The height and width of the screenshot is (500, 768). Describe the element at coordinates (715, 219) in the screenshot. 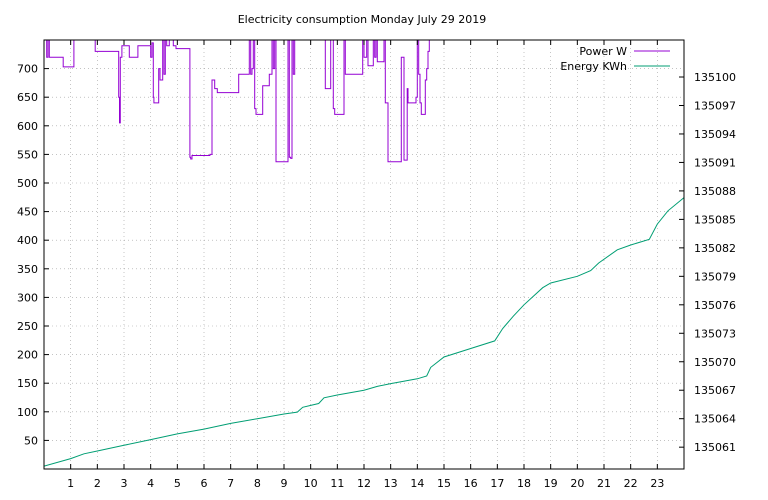

I see `y2-tick-label: 135085` at that location.